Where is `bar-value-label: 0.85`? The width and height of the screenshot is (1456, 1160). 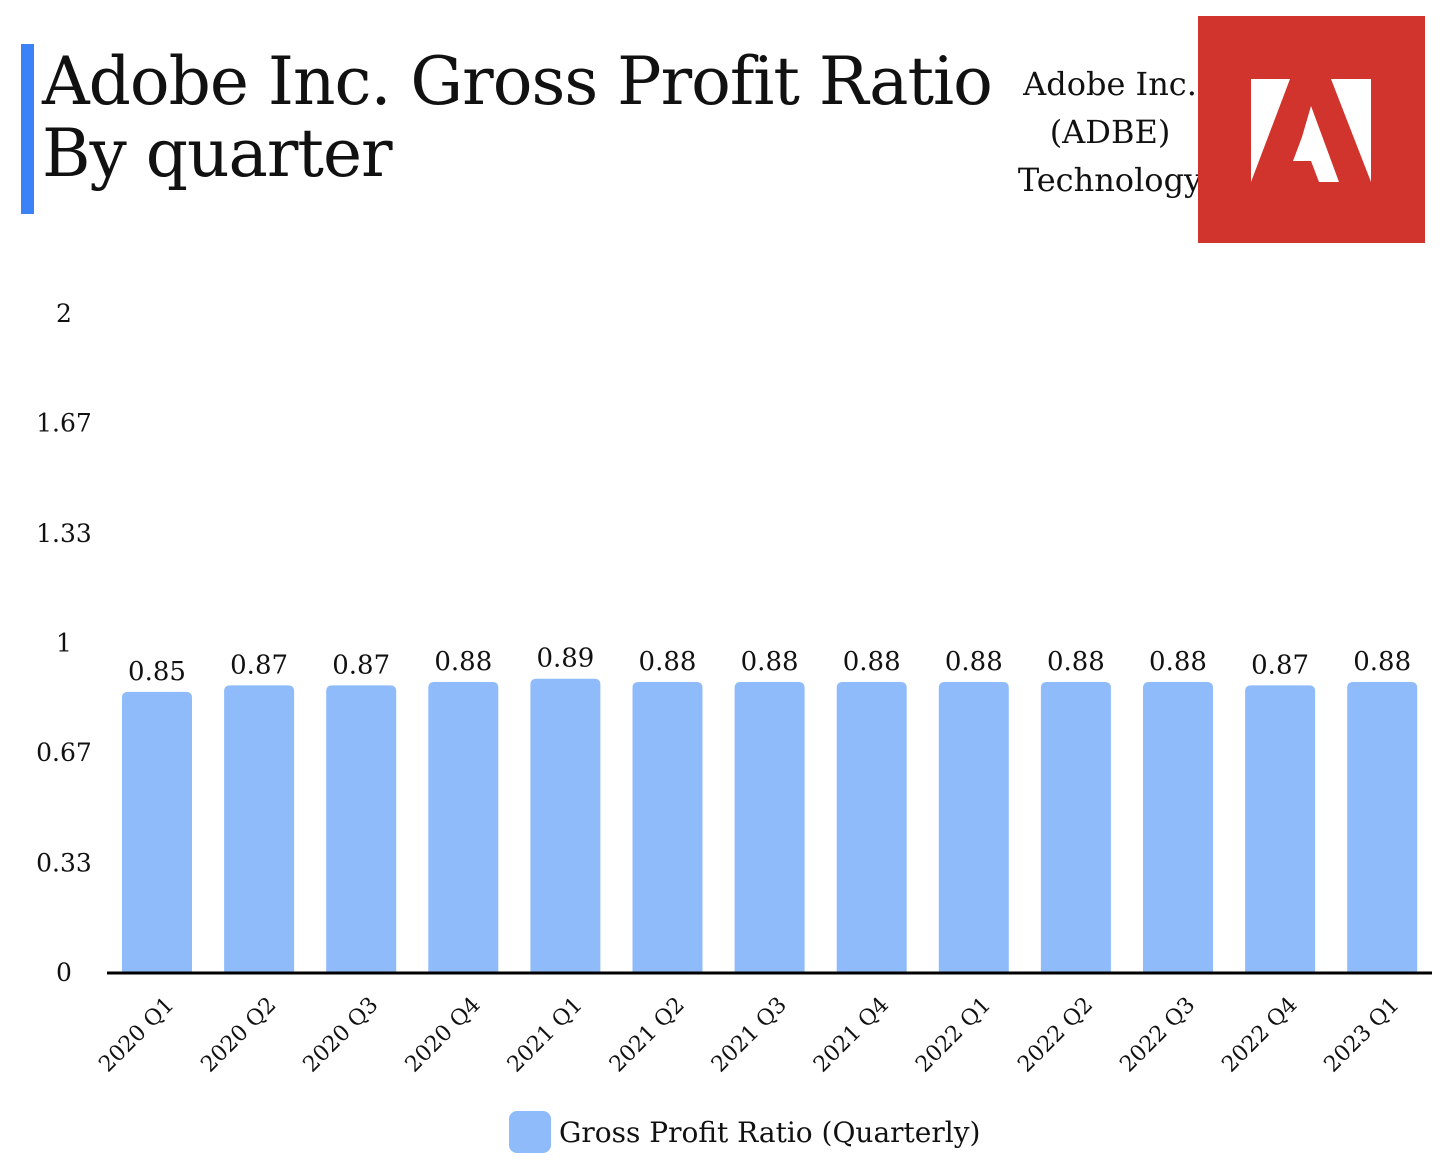 bar-value-label: 0.85 is located at coordinates (157, 672).